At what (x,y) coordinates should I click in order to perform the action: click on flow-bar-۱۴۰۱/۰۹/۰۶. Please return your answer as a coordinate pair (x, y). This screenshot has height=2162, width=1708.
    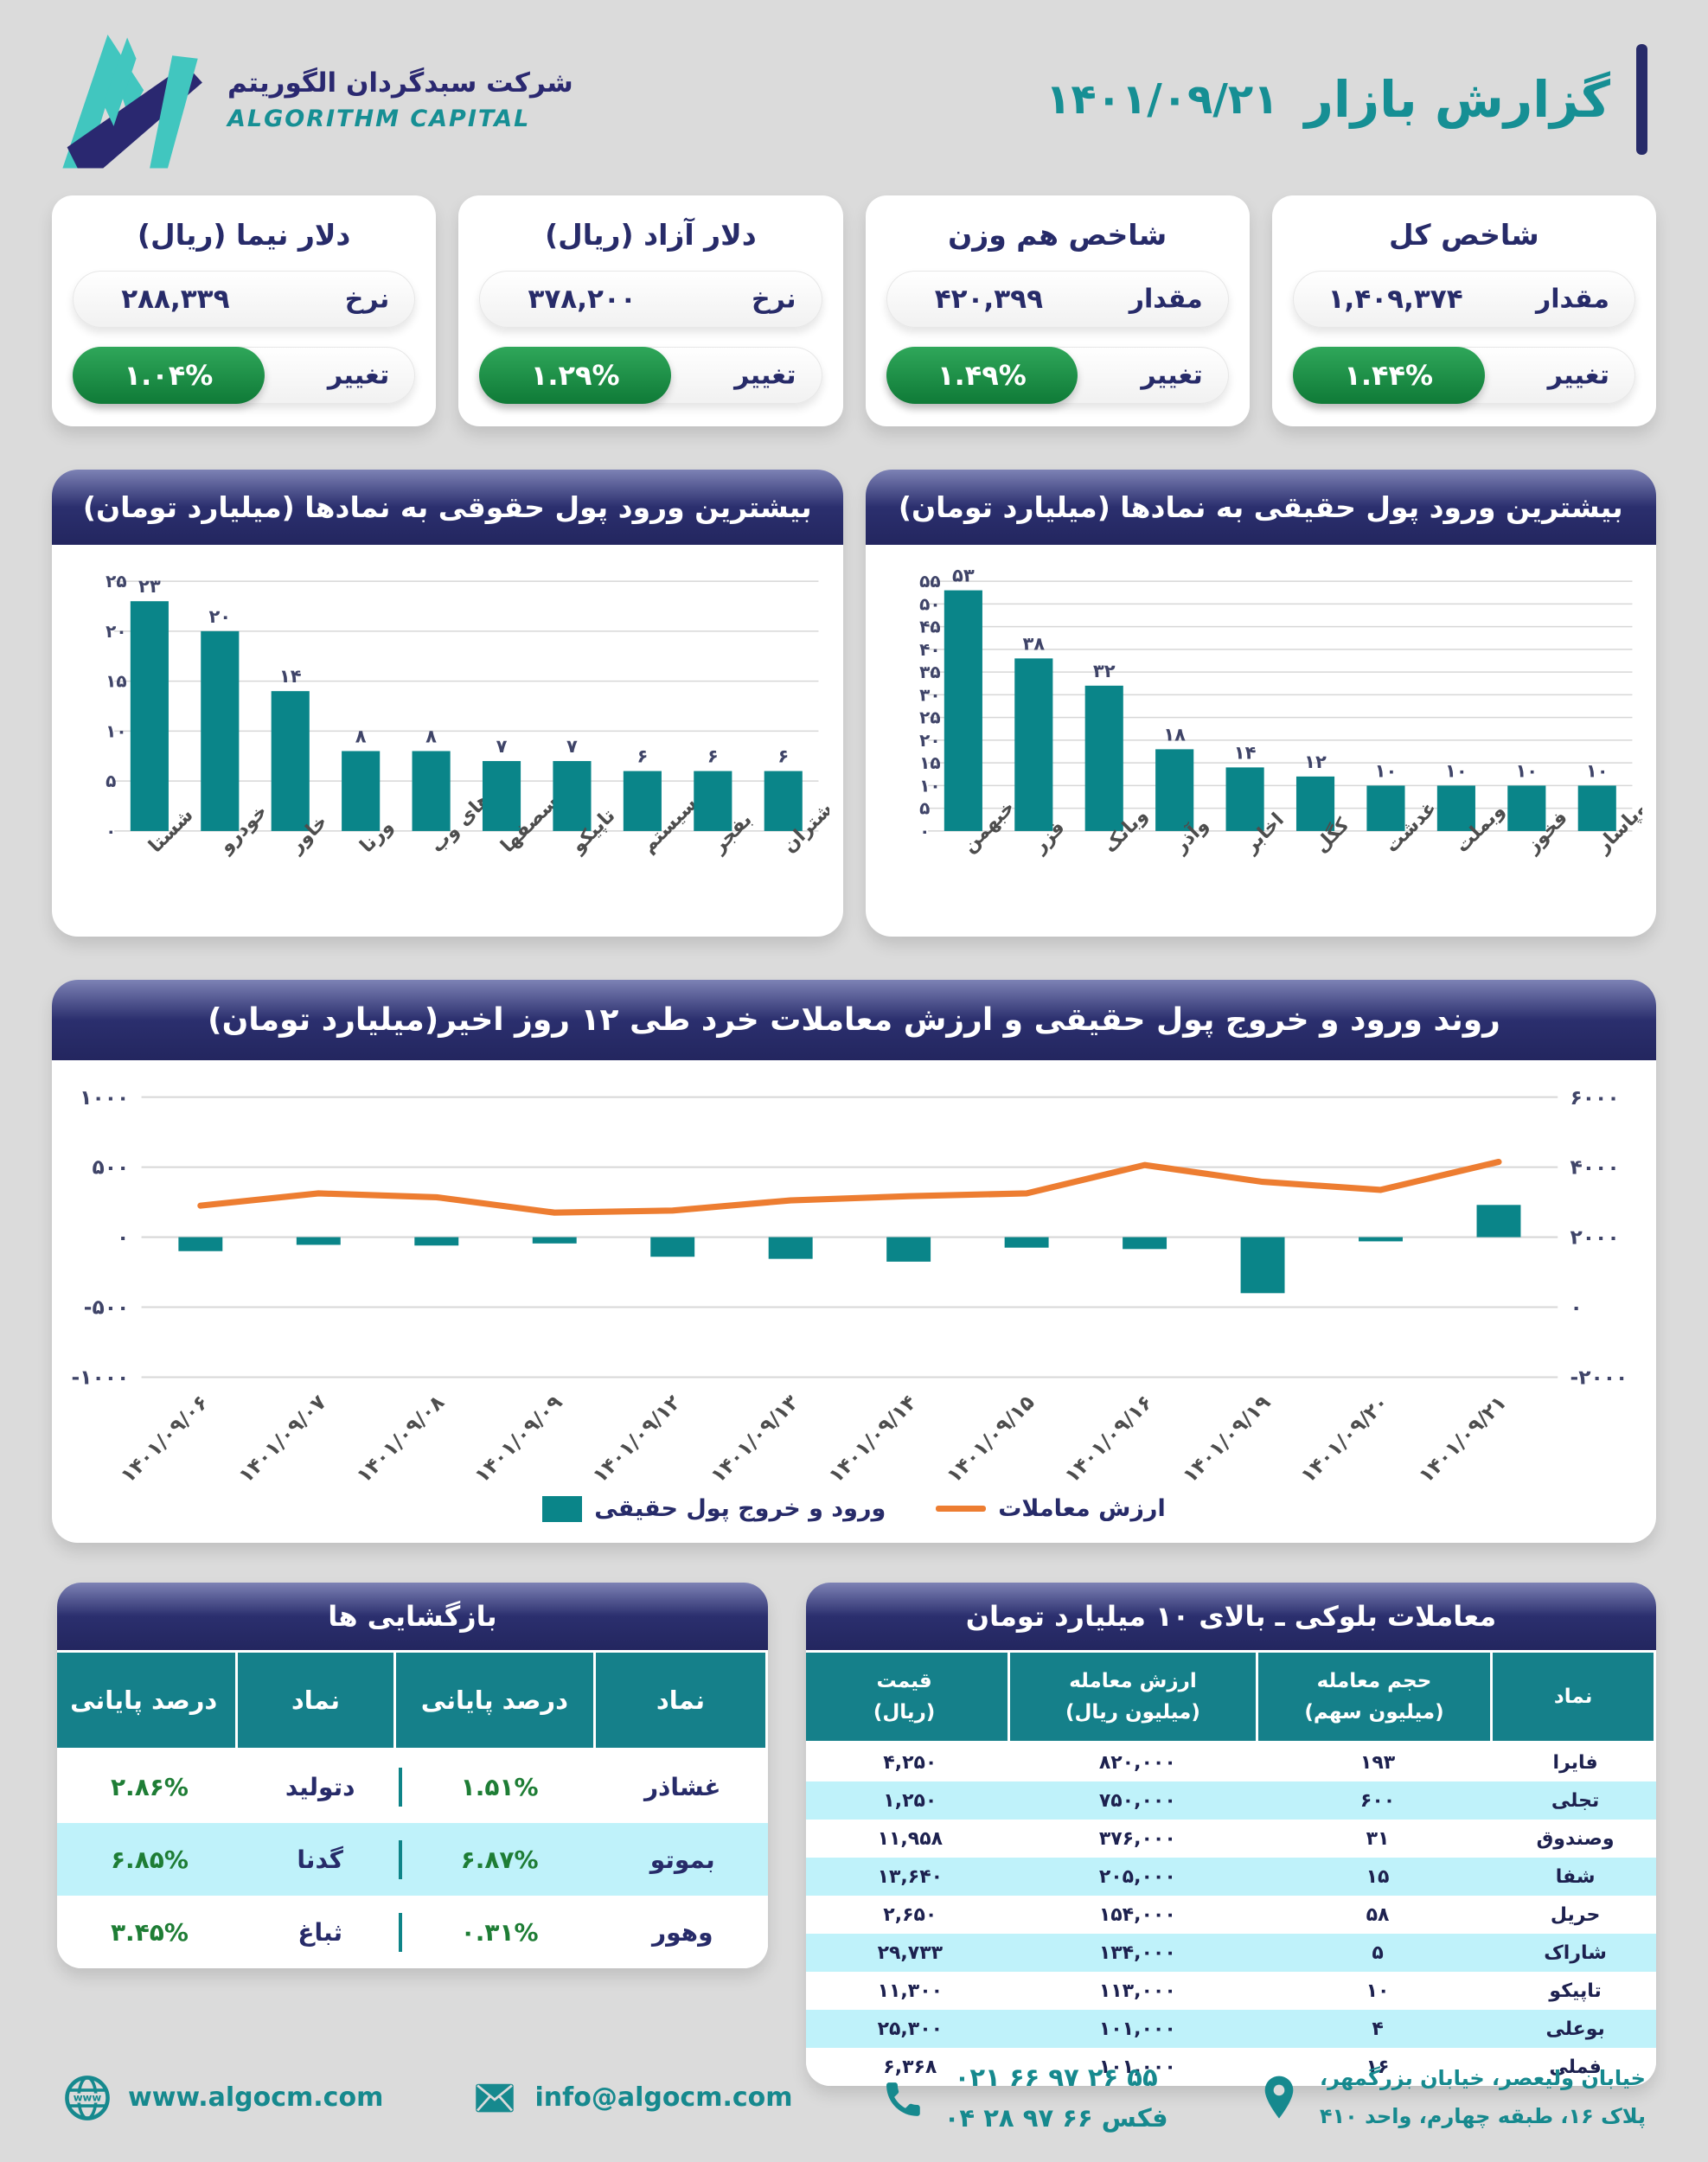
    Looking at the image, I should click on (200, 1244).